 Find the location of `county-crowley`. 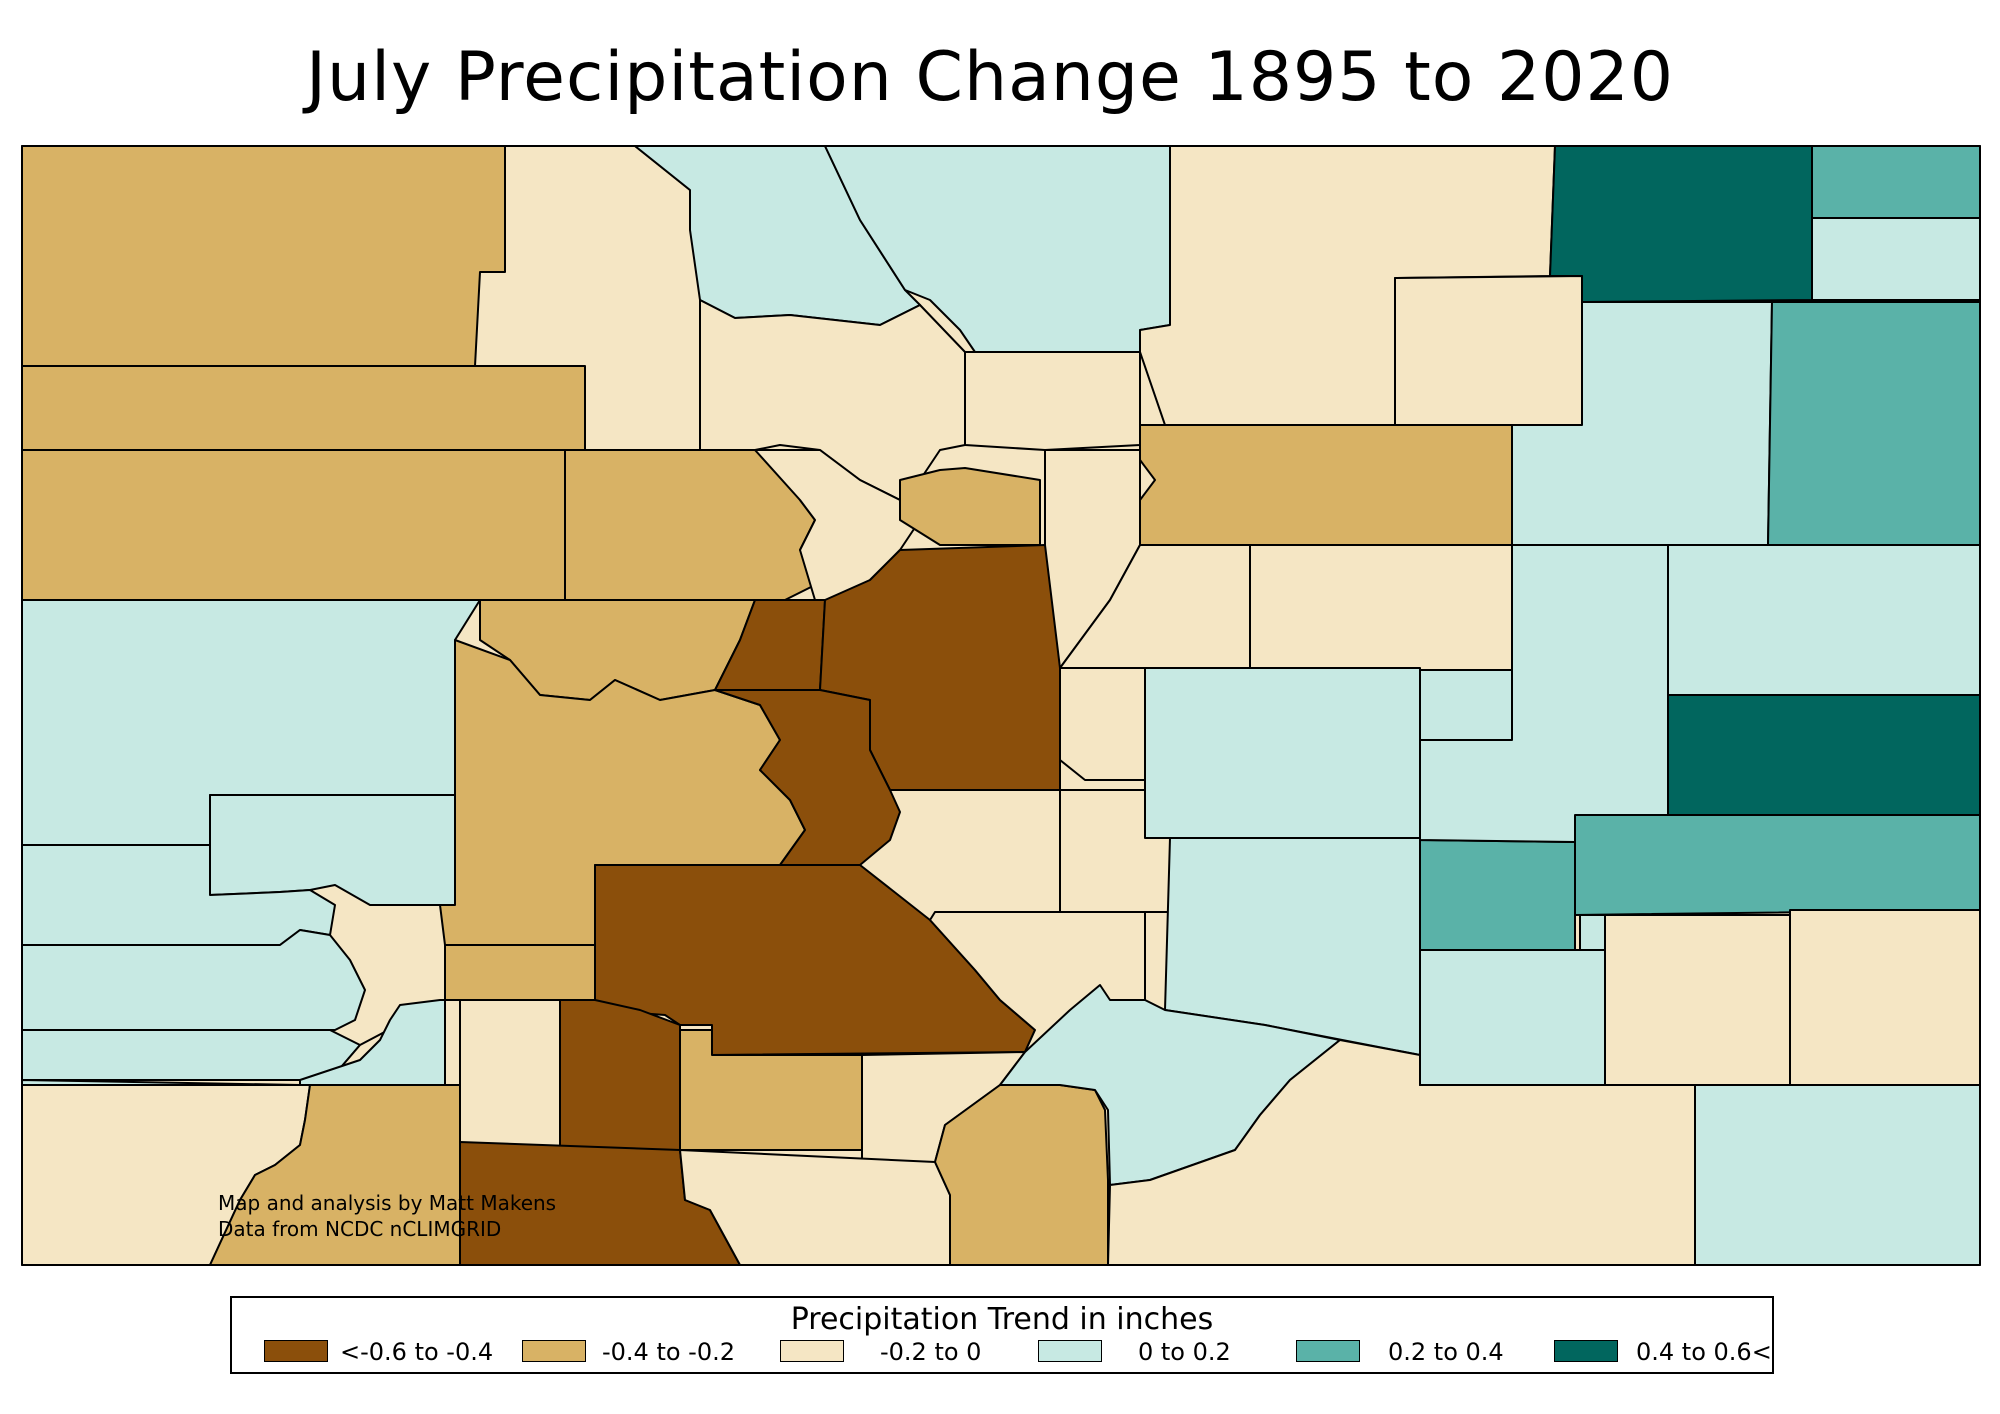

county-crowley is located at coordinates (1497, 896).